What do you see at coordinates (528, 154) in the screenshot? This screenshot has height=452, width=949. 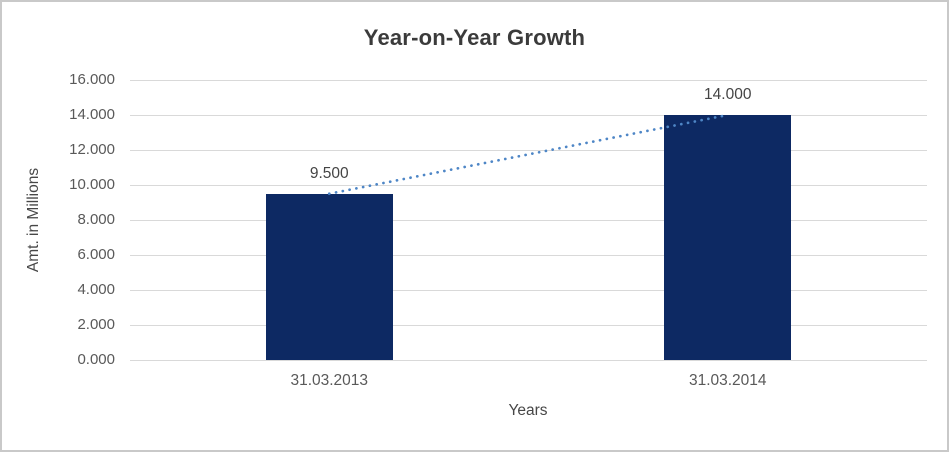 I see `trendline` at bounding box center [528, 154].